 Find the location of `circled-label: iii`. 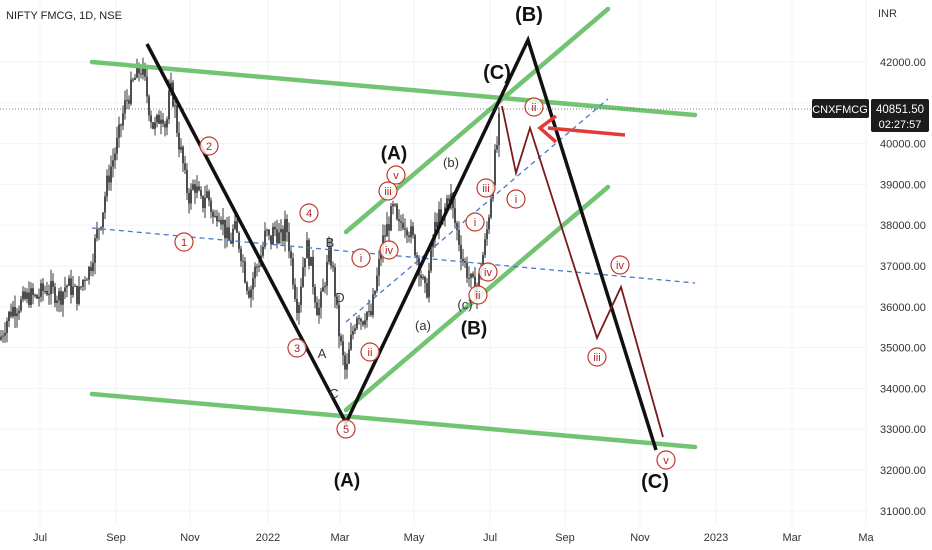

circled-label: iii is located at coordinates (597, 357).